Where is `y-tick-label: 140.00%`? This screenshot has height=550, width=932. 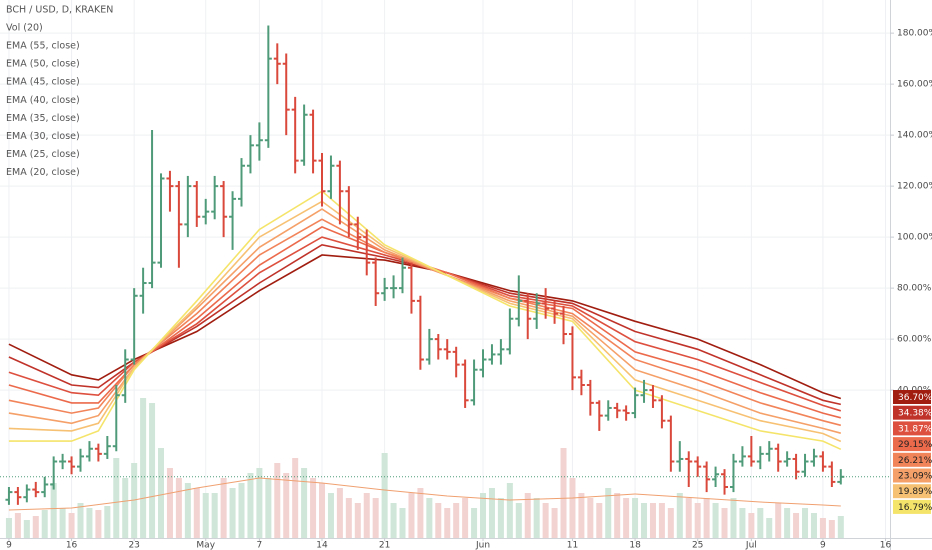 y-tick-label: 140.00% is located at coordinates (914, 136).